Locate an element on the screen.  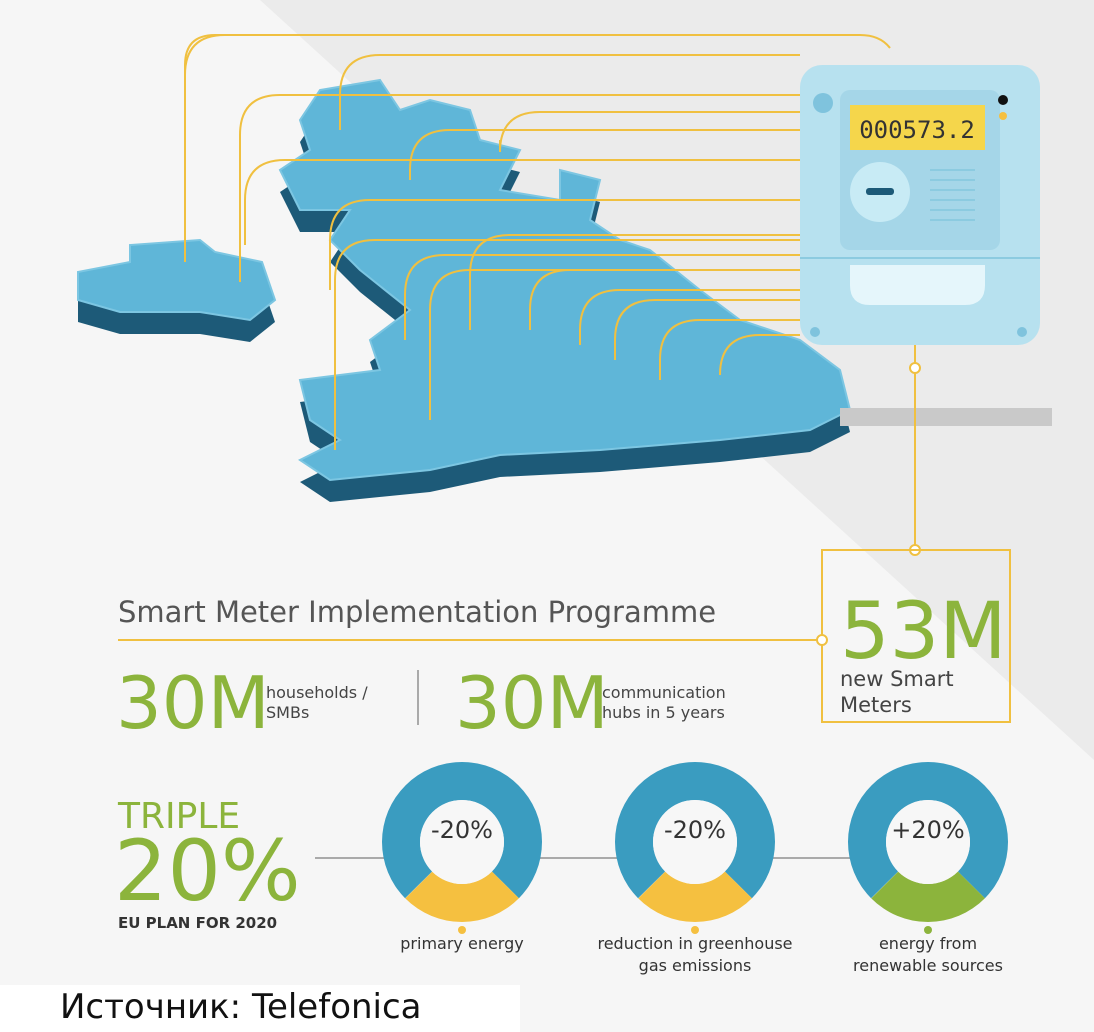
eu-headline: TRIPLE is located at coordinates (178, 816).